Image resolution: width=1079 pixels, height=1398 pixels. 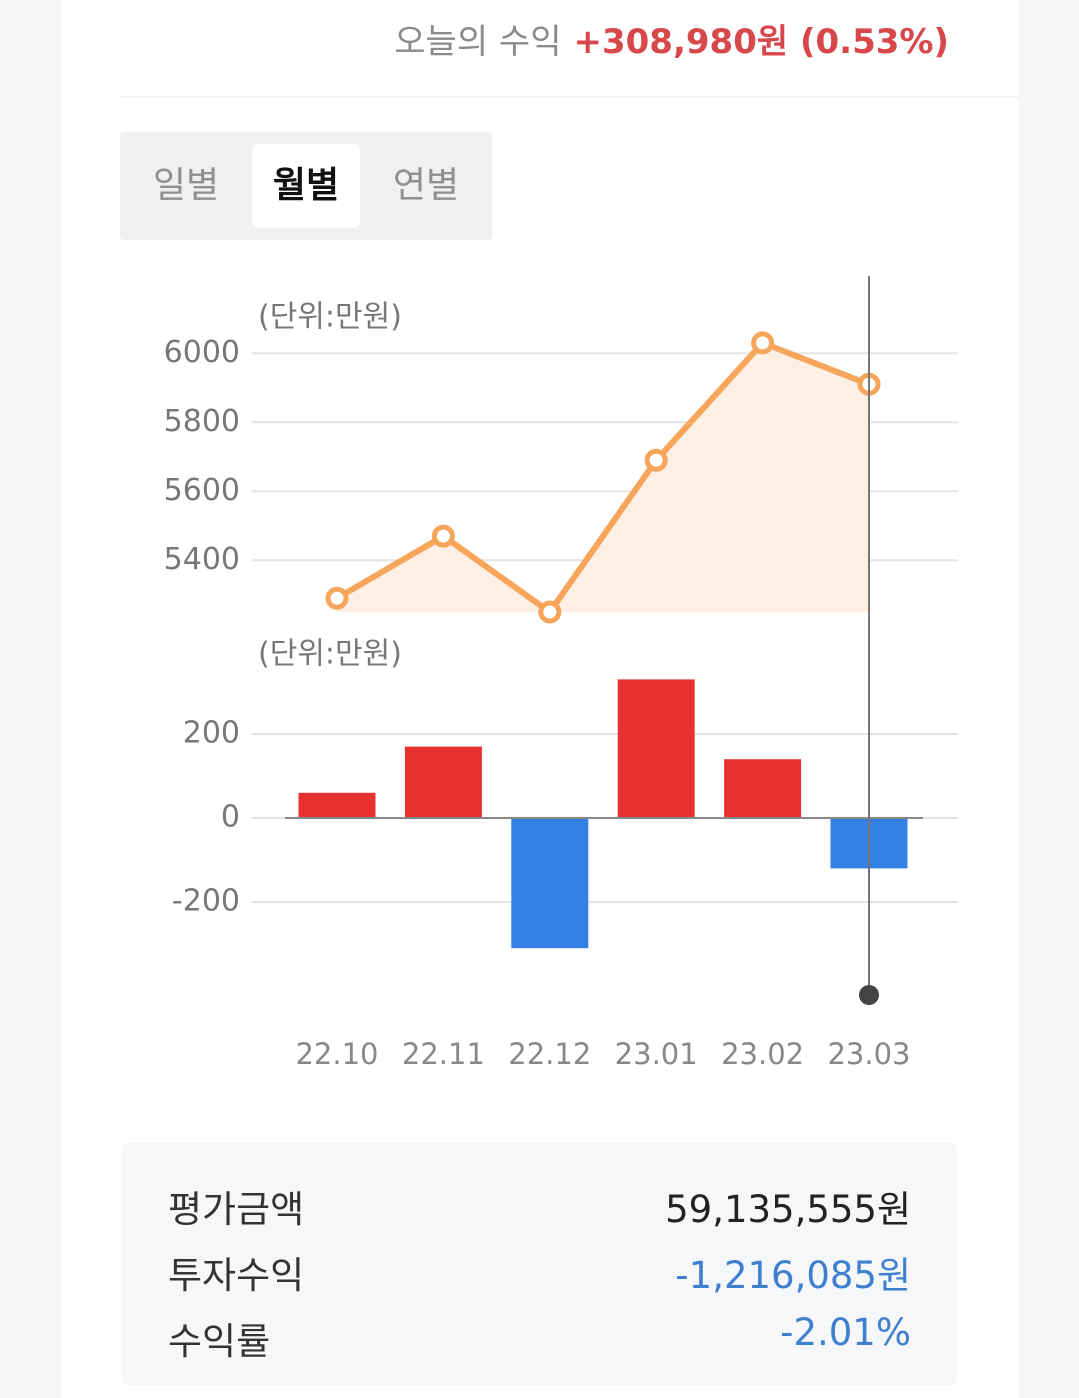 I want to click on row-value: 59,135,555원, so click(x=788, y=1209).